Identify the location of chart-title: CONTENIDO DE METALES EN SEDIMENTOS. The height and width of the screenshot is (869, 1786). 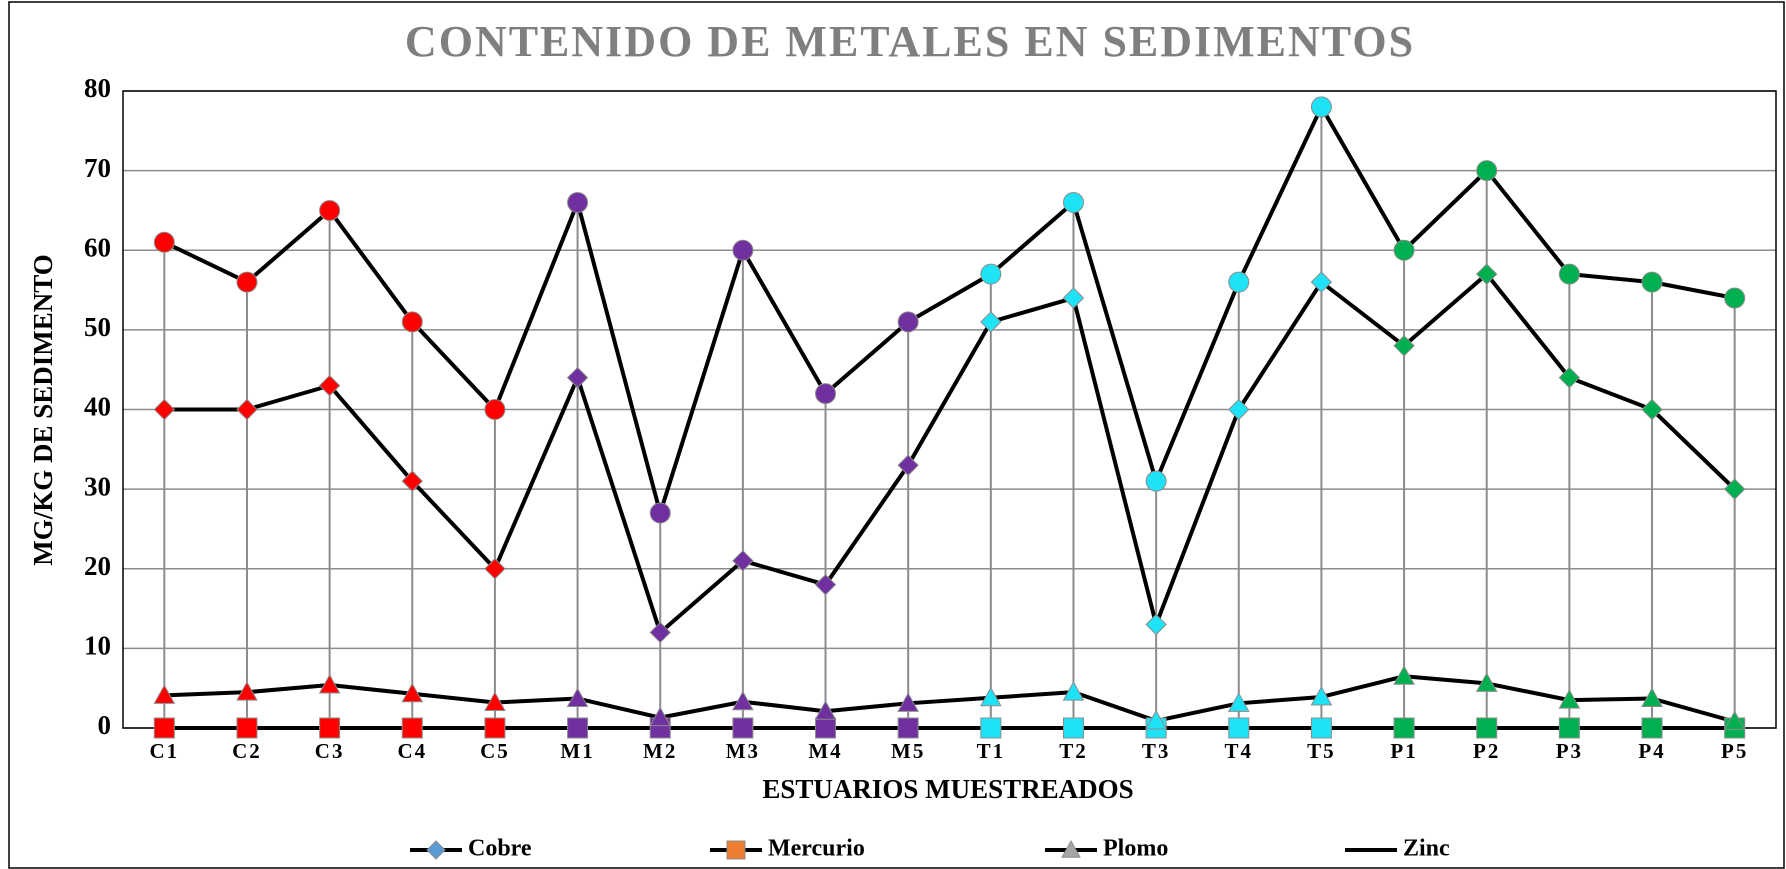
(910, 41).